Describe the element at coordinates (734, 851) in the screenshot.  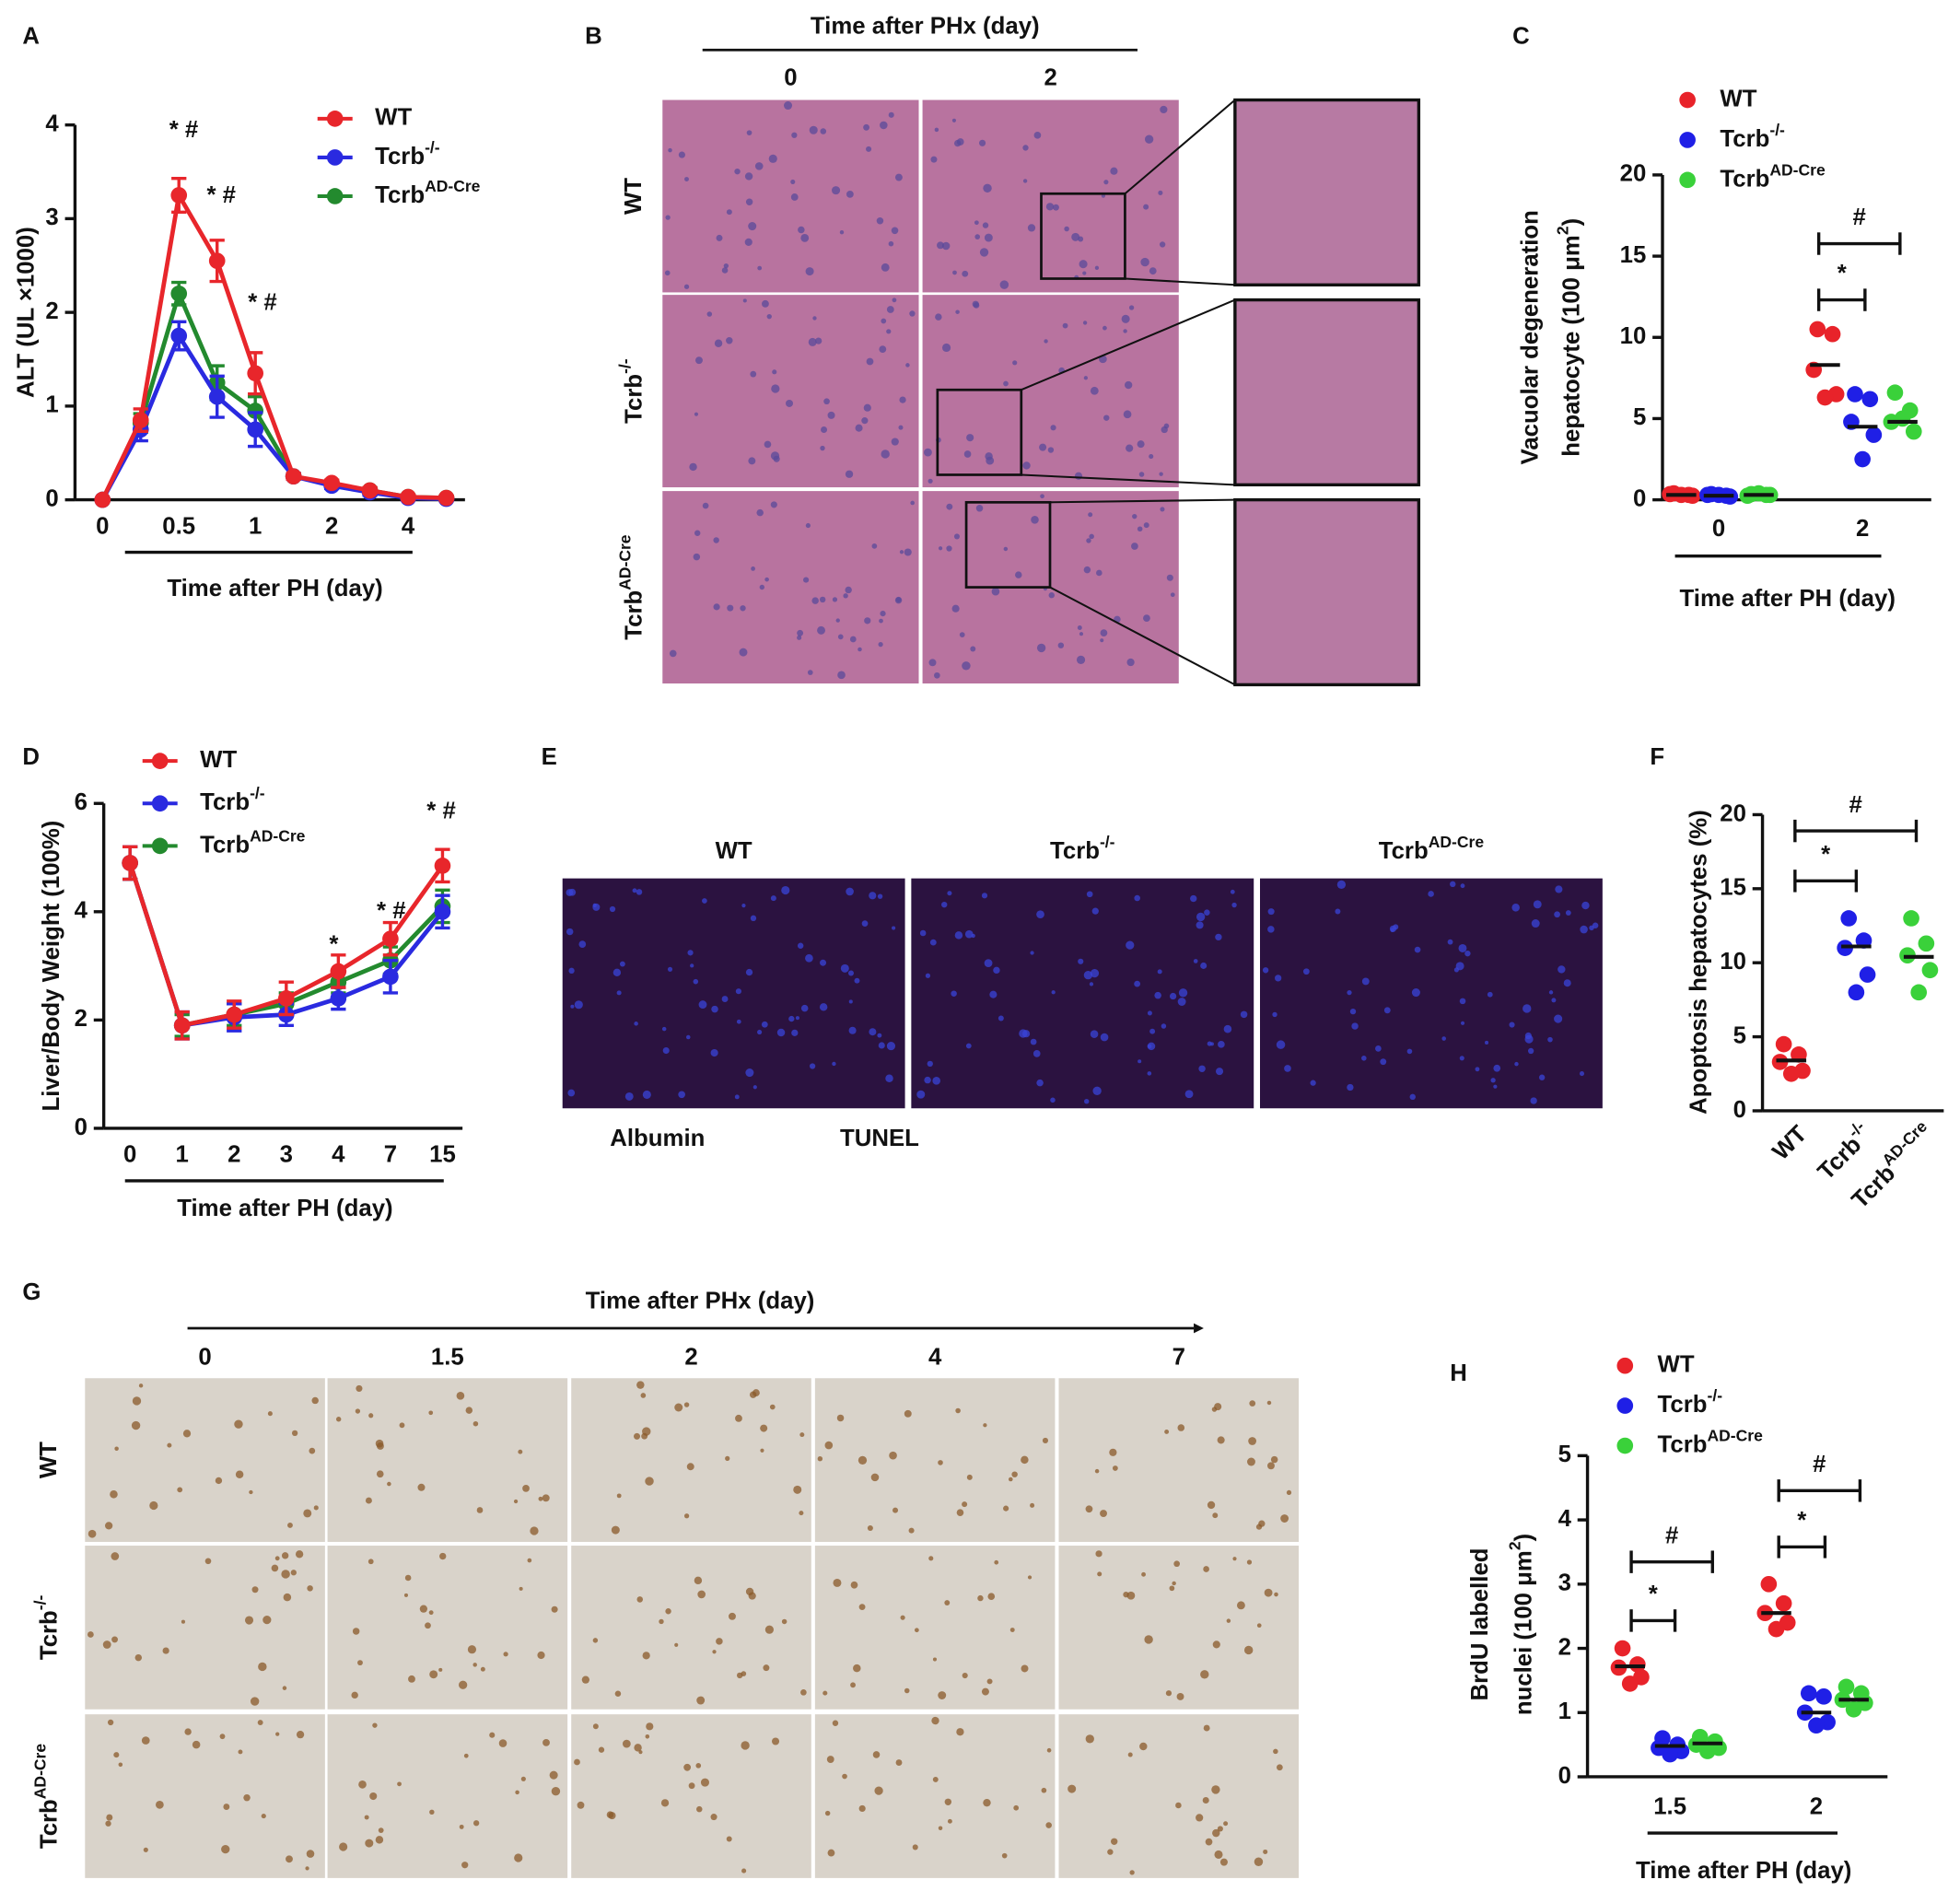
I see `column-label: WT` at that location.